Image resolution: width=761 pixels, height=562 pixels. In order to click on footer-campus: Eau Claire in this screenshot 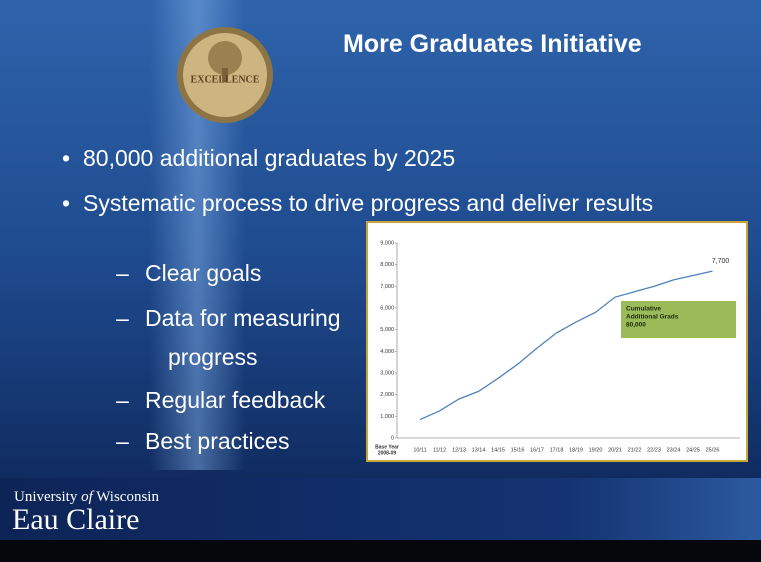, I will do `click(76, 519)`.